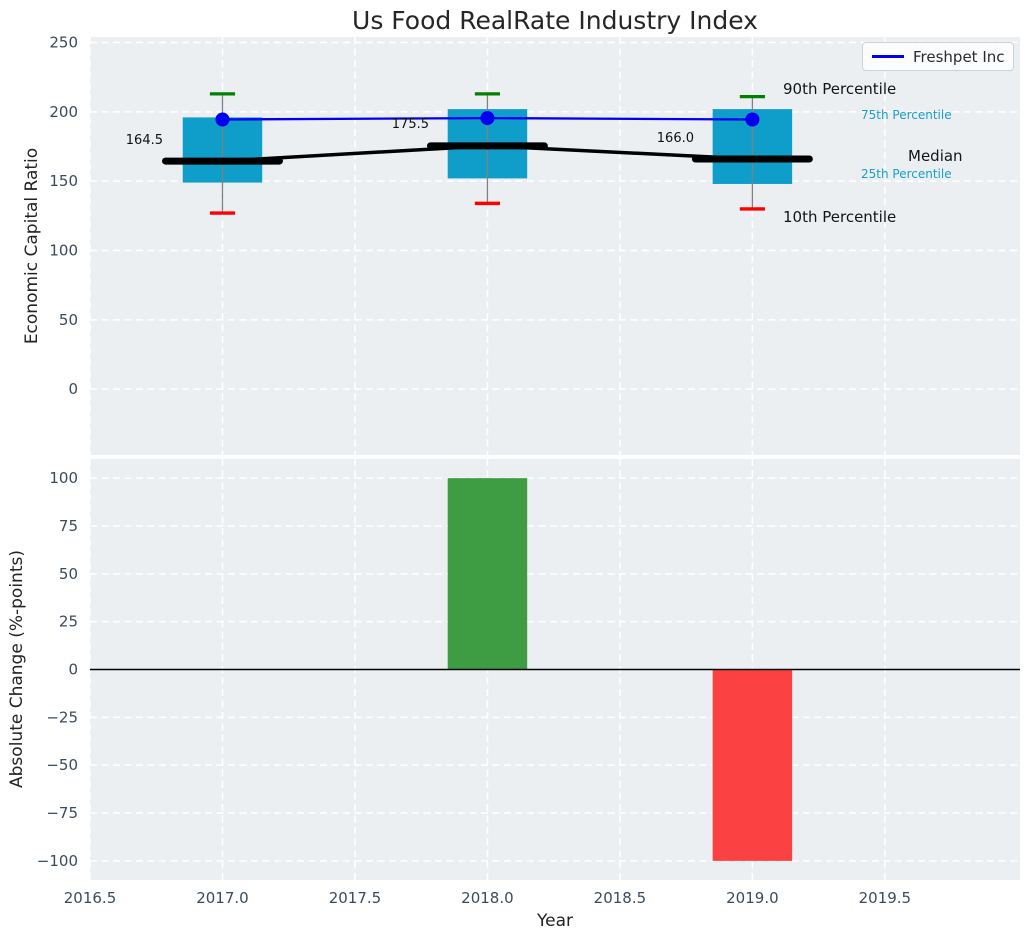 This screenshot has height=942, width=1029. What do you see at coordinates (675, 138) in the screenshot?
I see `median-value-label-2019: 166.0` at bounding box center [675, 138].